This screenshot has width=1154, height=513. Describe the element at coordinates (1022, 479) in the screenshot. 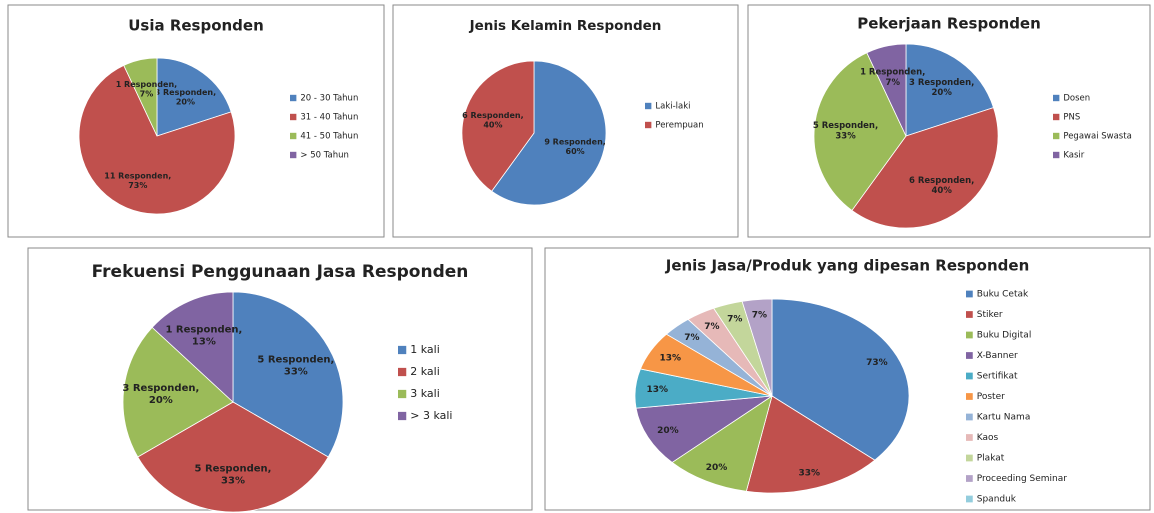

I see `legend-label: Proceeding Seminar` at that location.